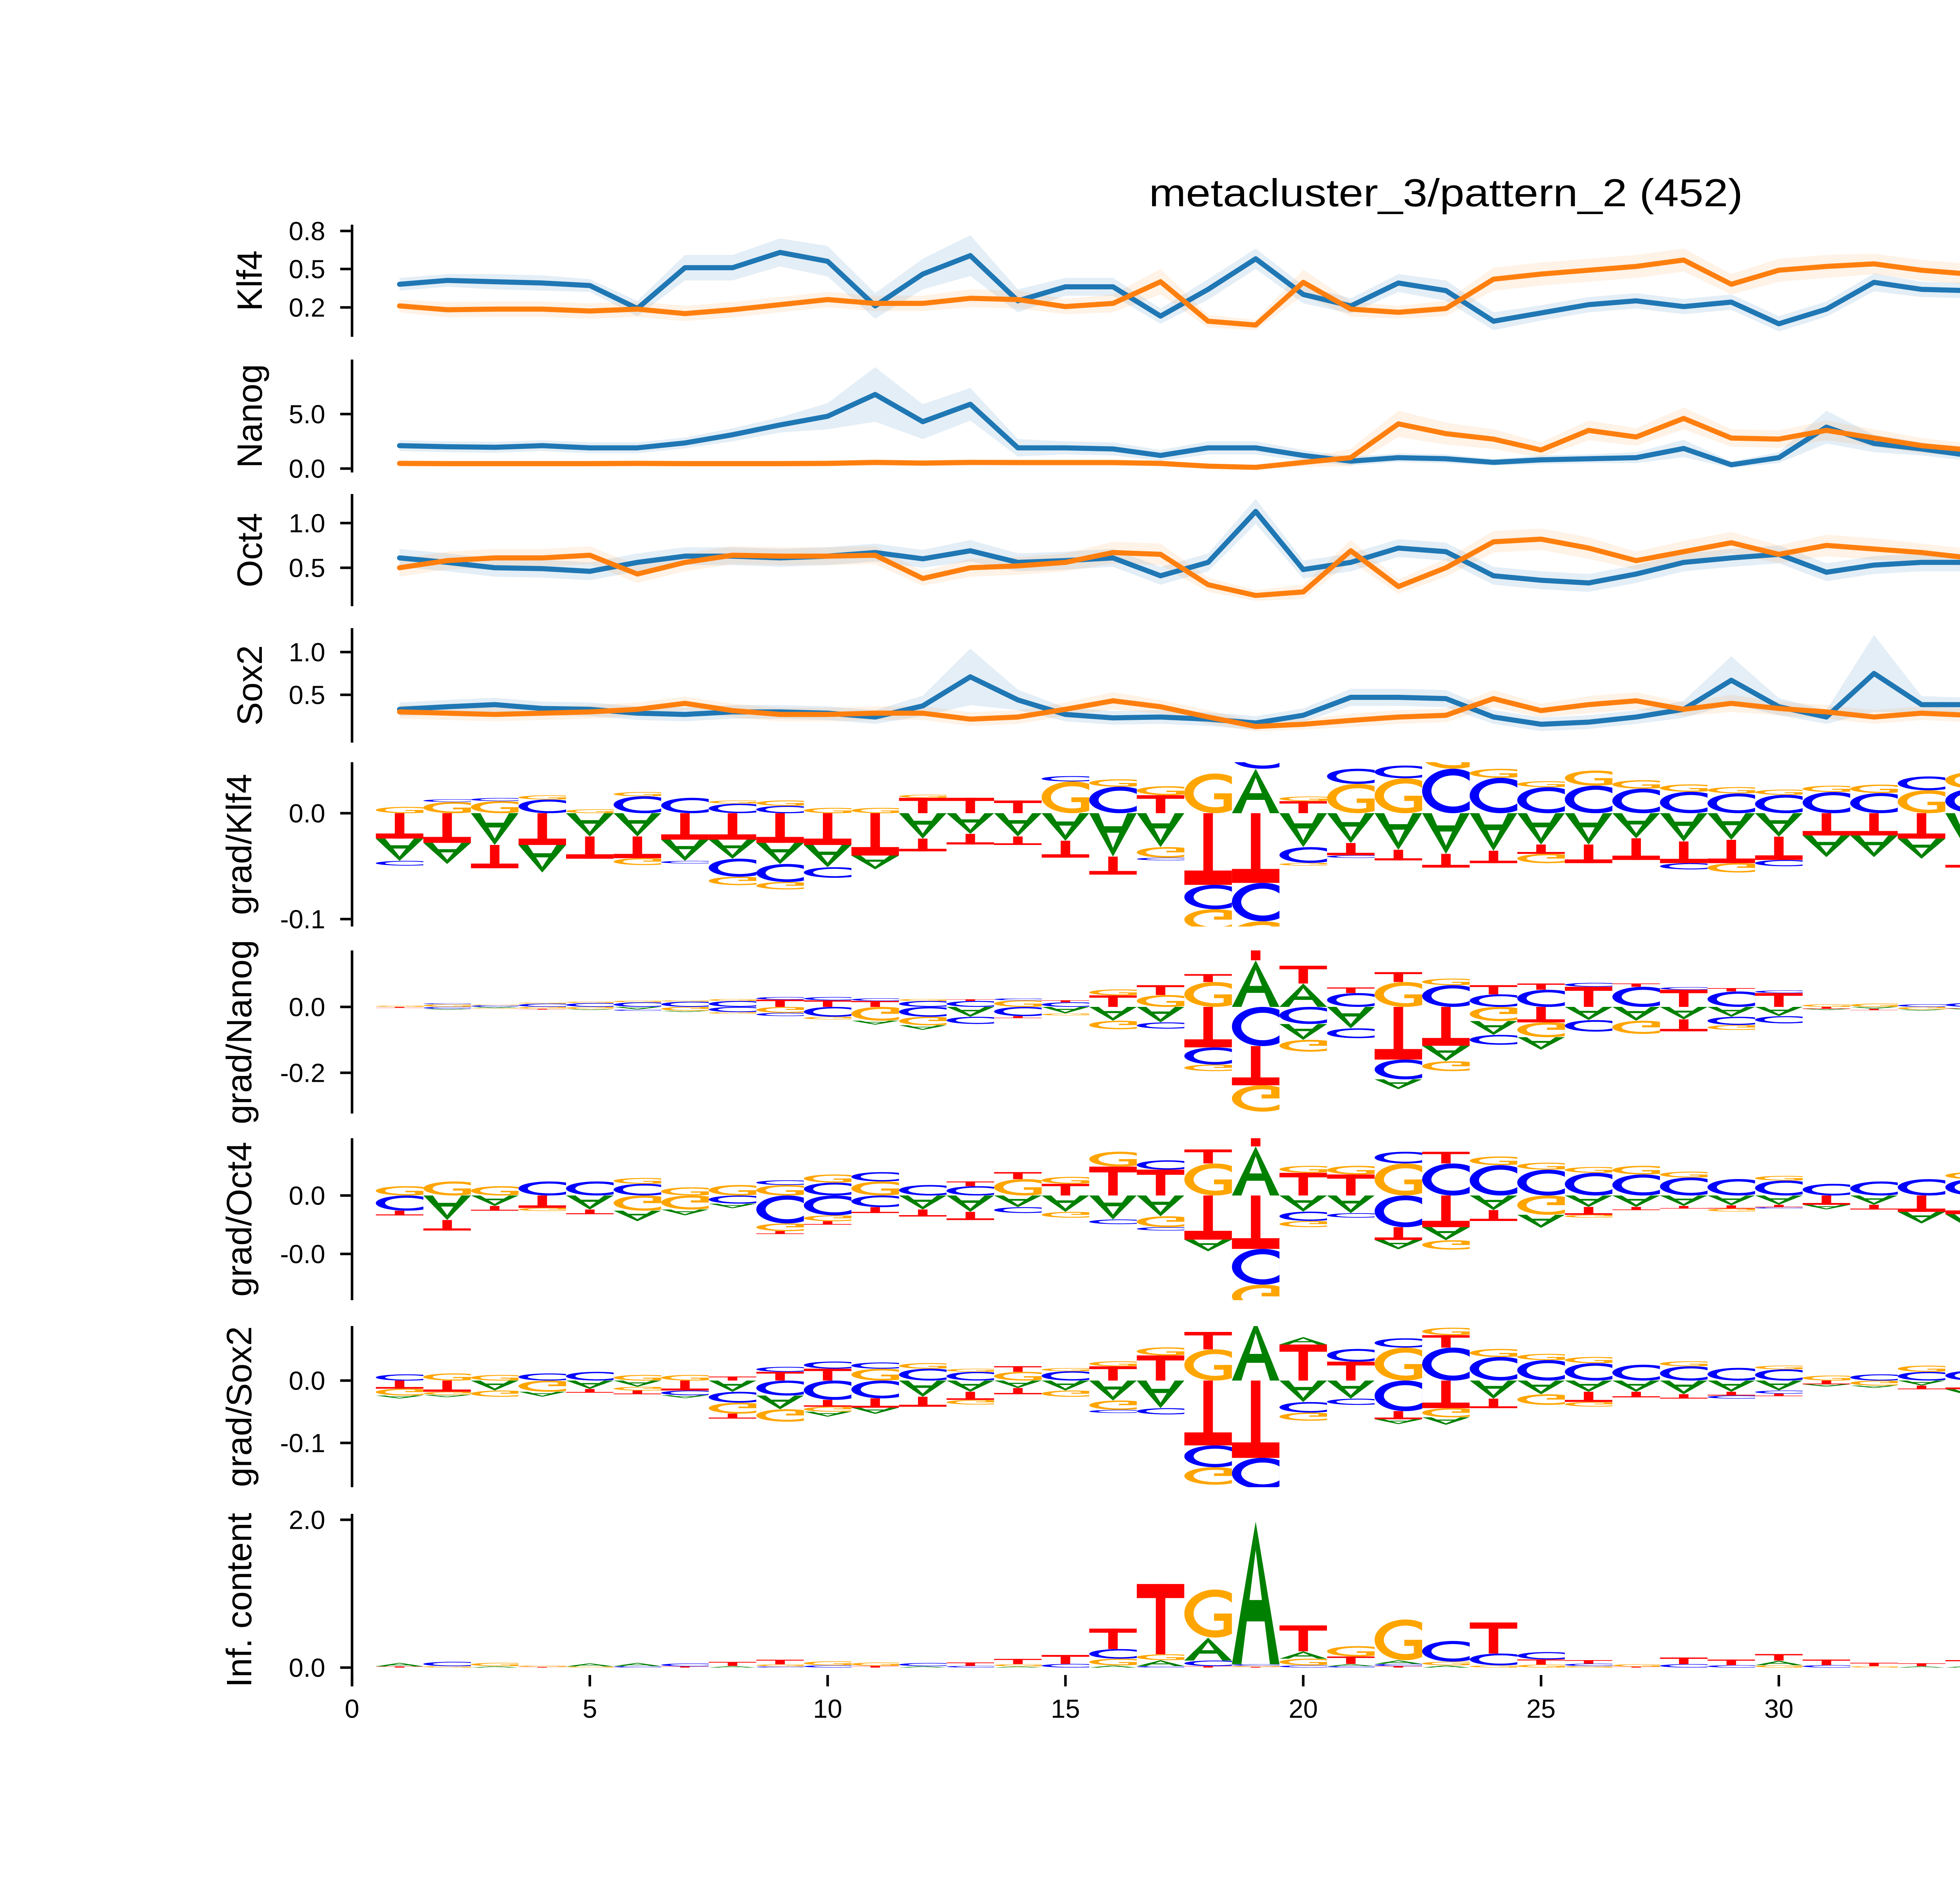 Image resolution: width=1960 pixels, height=1884 pixels. What do you see at coordinates (239, 1219) in the screenshot?
I see `svg-text: grad/Oct4` at bounding box center [239, 1219].